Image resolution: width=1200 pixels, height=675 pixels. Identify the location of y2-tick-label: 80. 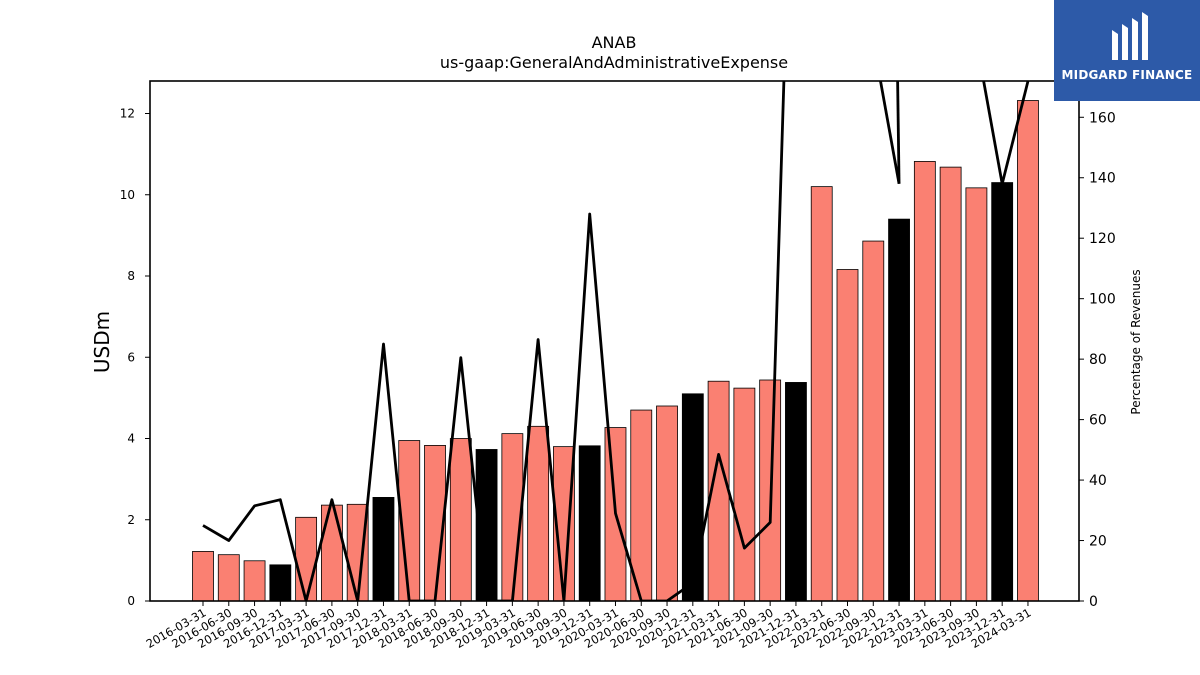
(1098, 360).